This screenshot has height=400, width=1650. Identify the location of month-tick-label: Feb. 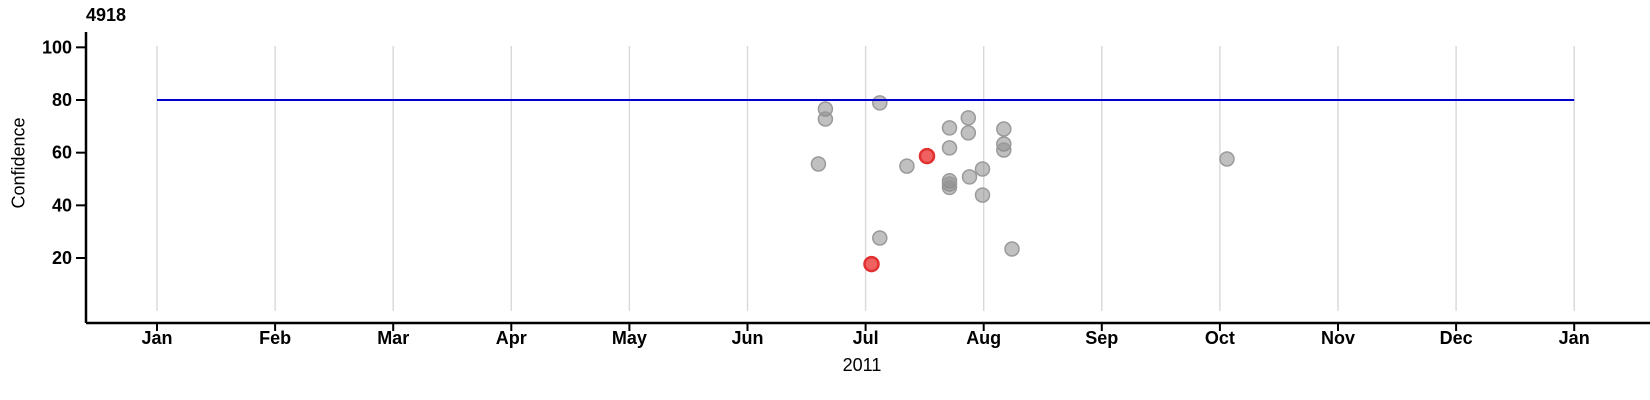
(275, 338).